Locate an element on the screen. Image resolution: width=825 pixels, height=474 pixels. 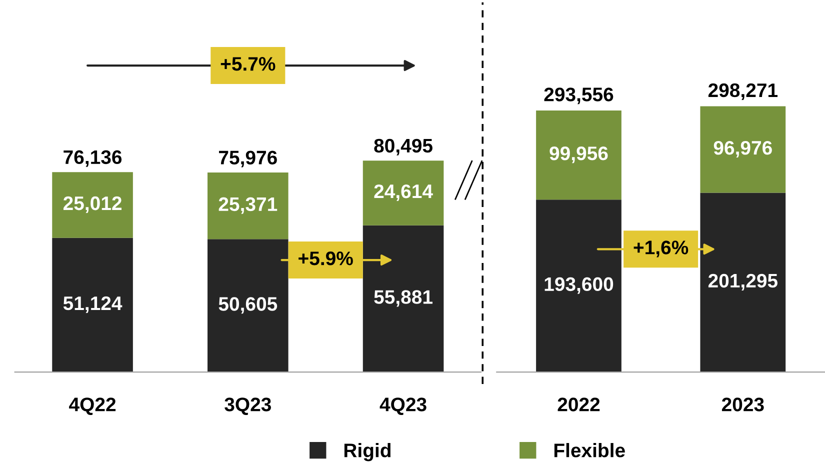
x-tick-label: 2023 is located at coordinates (743, 405).